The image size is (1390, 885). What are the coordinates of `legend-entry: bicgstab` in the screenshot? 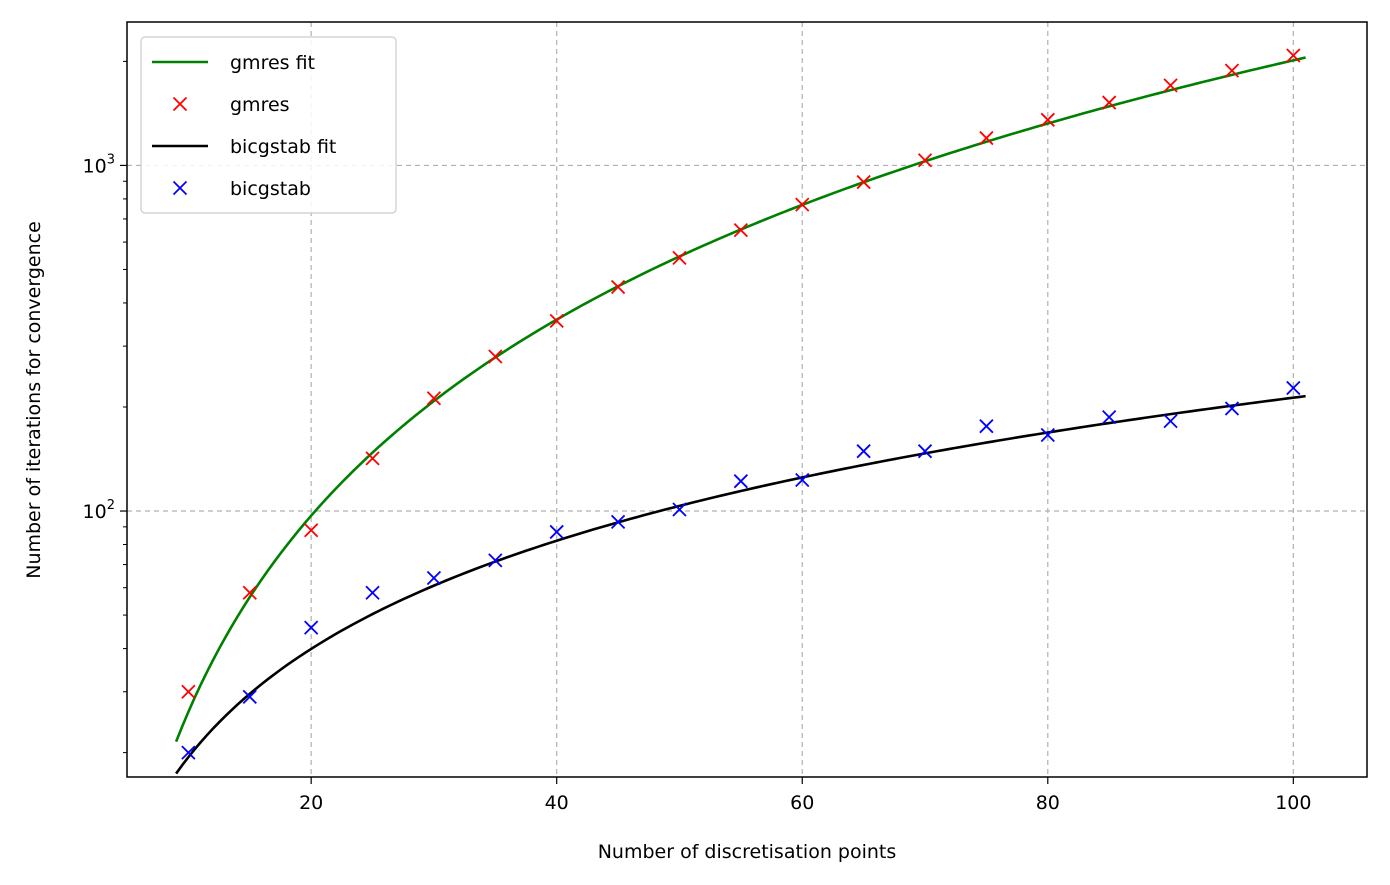 It's located at (241, 189).